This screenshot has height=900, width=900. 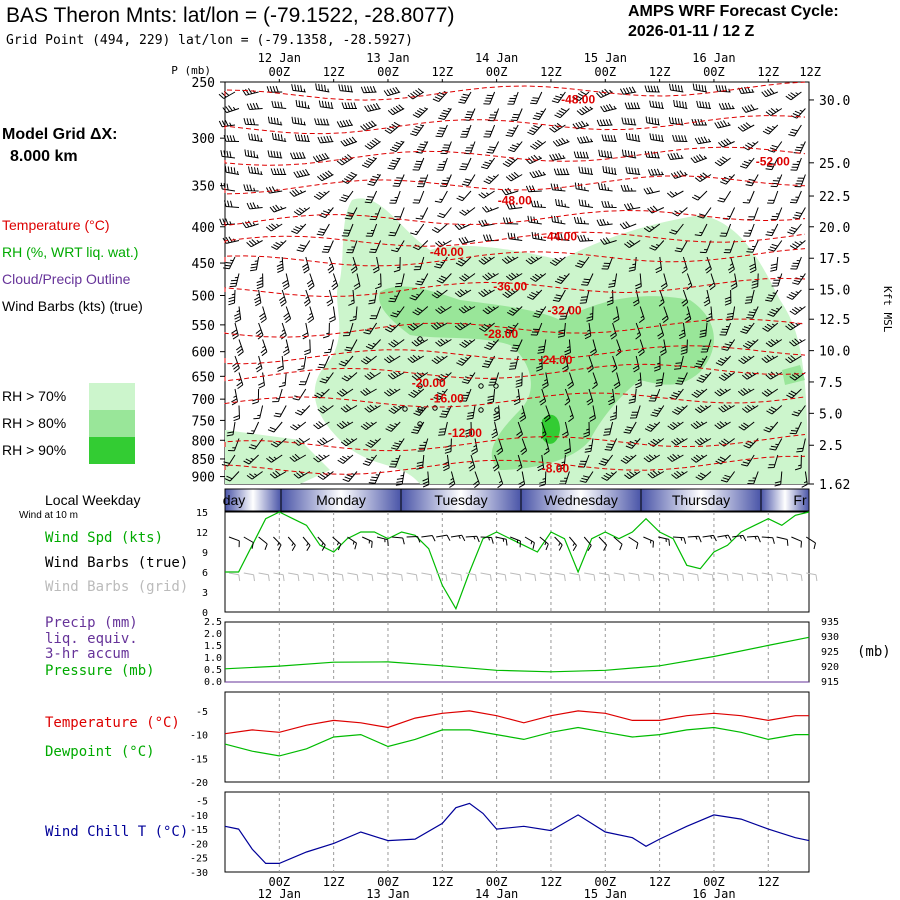 I want to click on top-date-label: 13 Jan, so click(x=387, y=58).